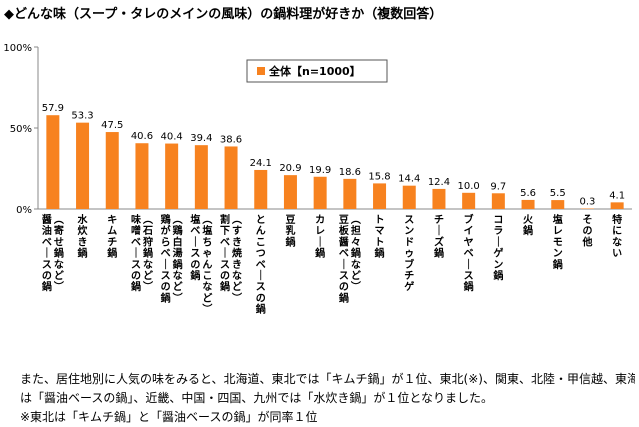 This screenshot has height=427, width=639. I want to click on data-label: 15.8, so click(379, 176).